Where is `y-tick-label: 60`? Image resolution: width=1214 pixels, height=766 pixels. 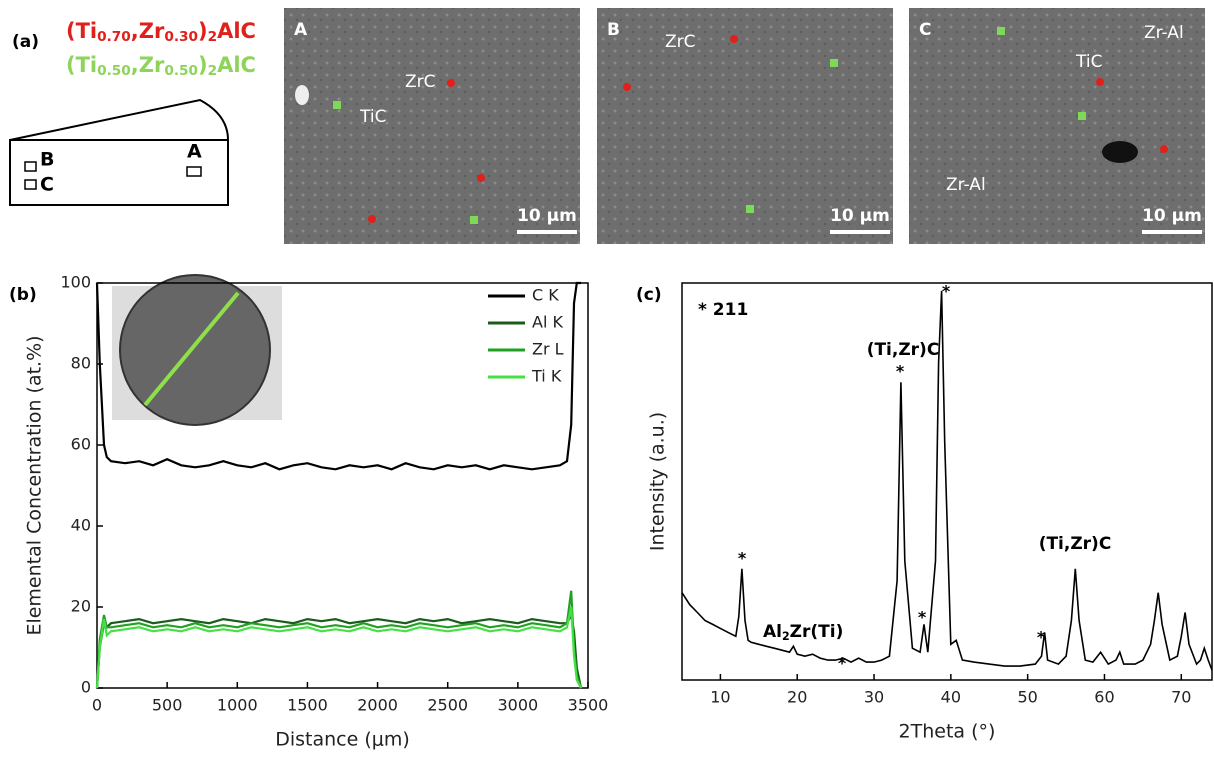 y-tick-label: 60 is located at coordinates (81, 444).